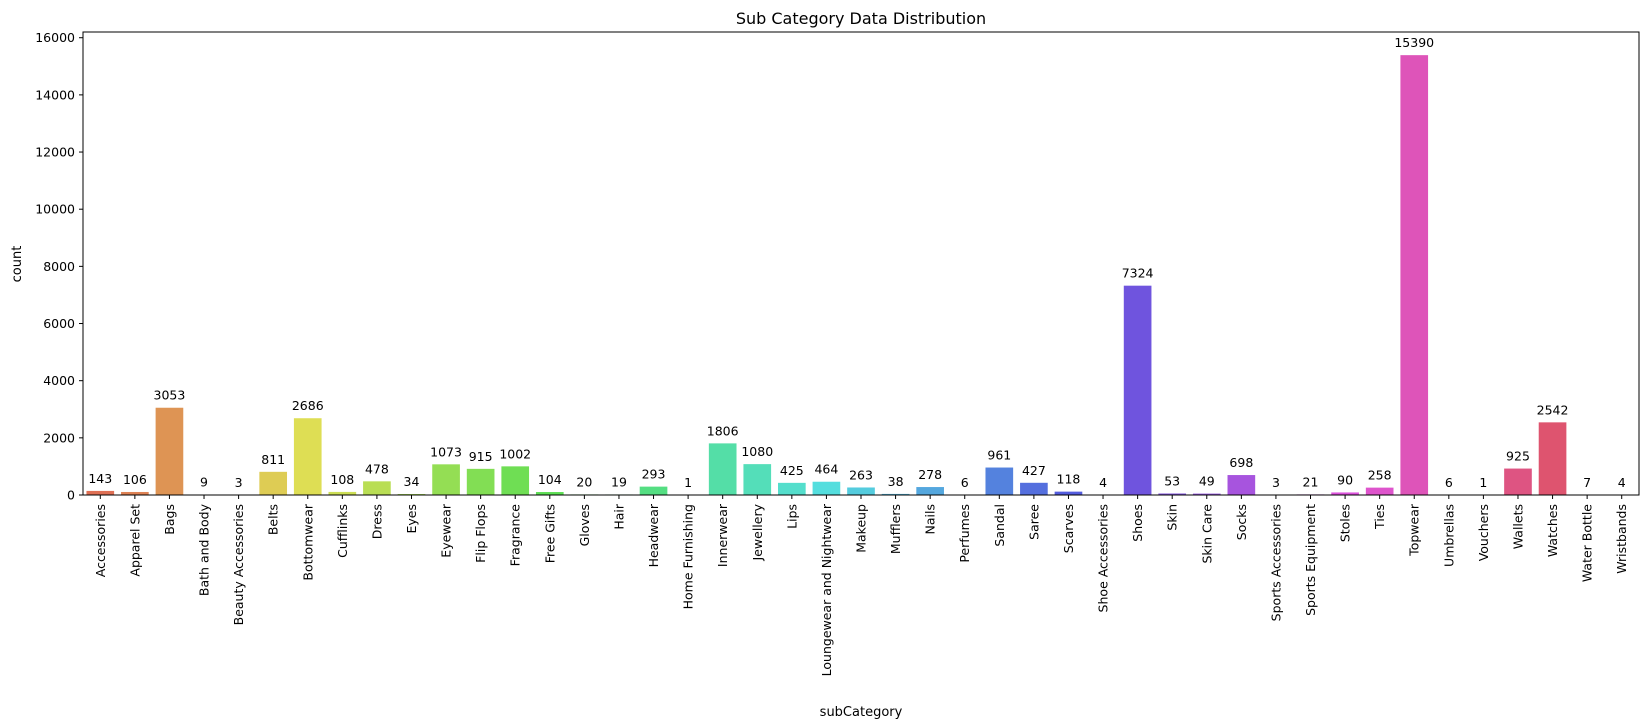 The image size is (1643, 725). What do you see at coordinates (1483, 482) in the screenshot?
I see `value-label-vouchers: 1` at bounding box center [1483, 482].